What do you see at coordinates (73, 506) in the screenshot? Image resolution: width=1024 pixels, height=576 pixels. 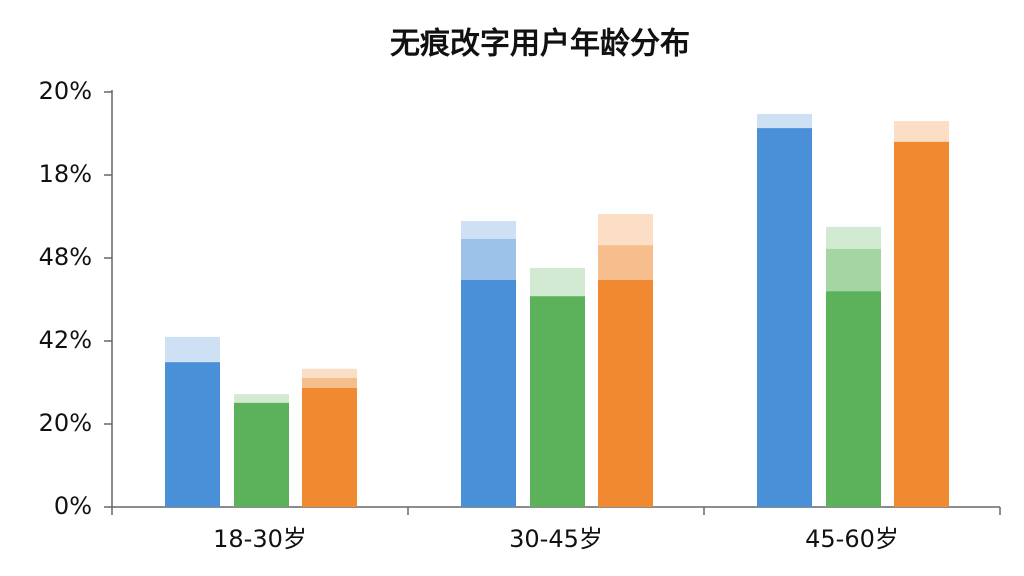 I see `y-tick-label: 0%` at bounding box center [73, 506].